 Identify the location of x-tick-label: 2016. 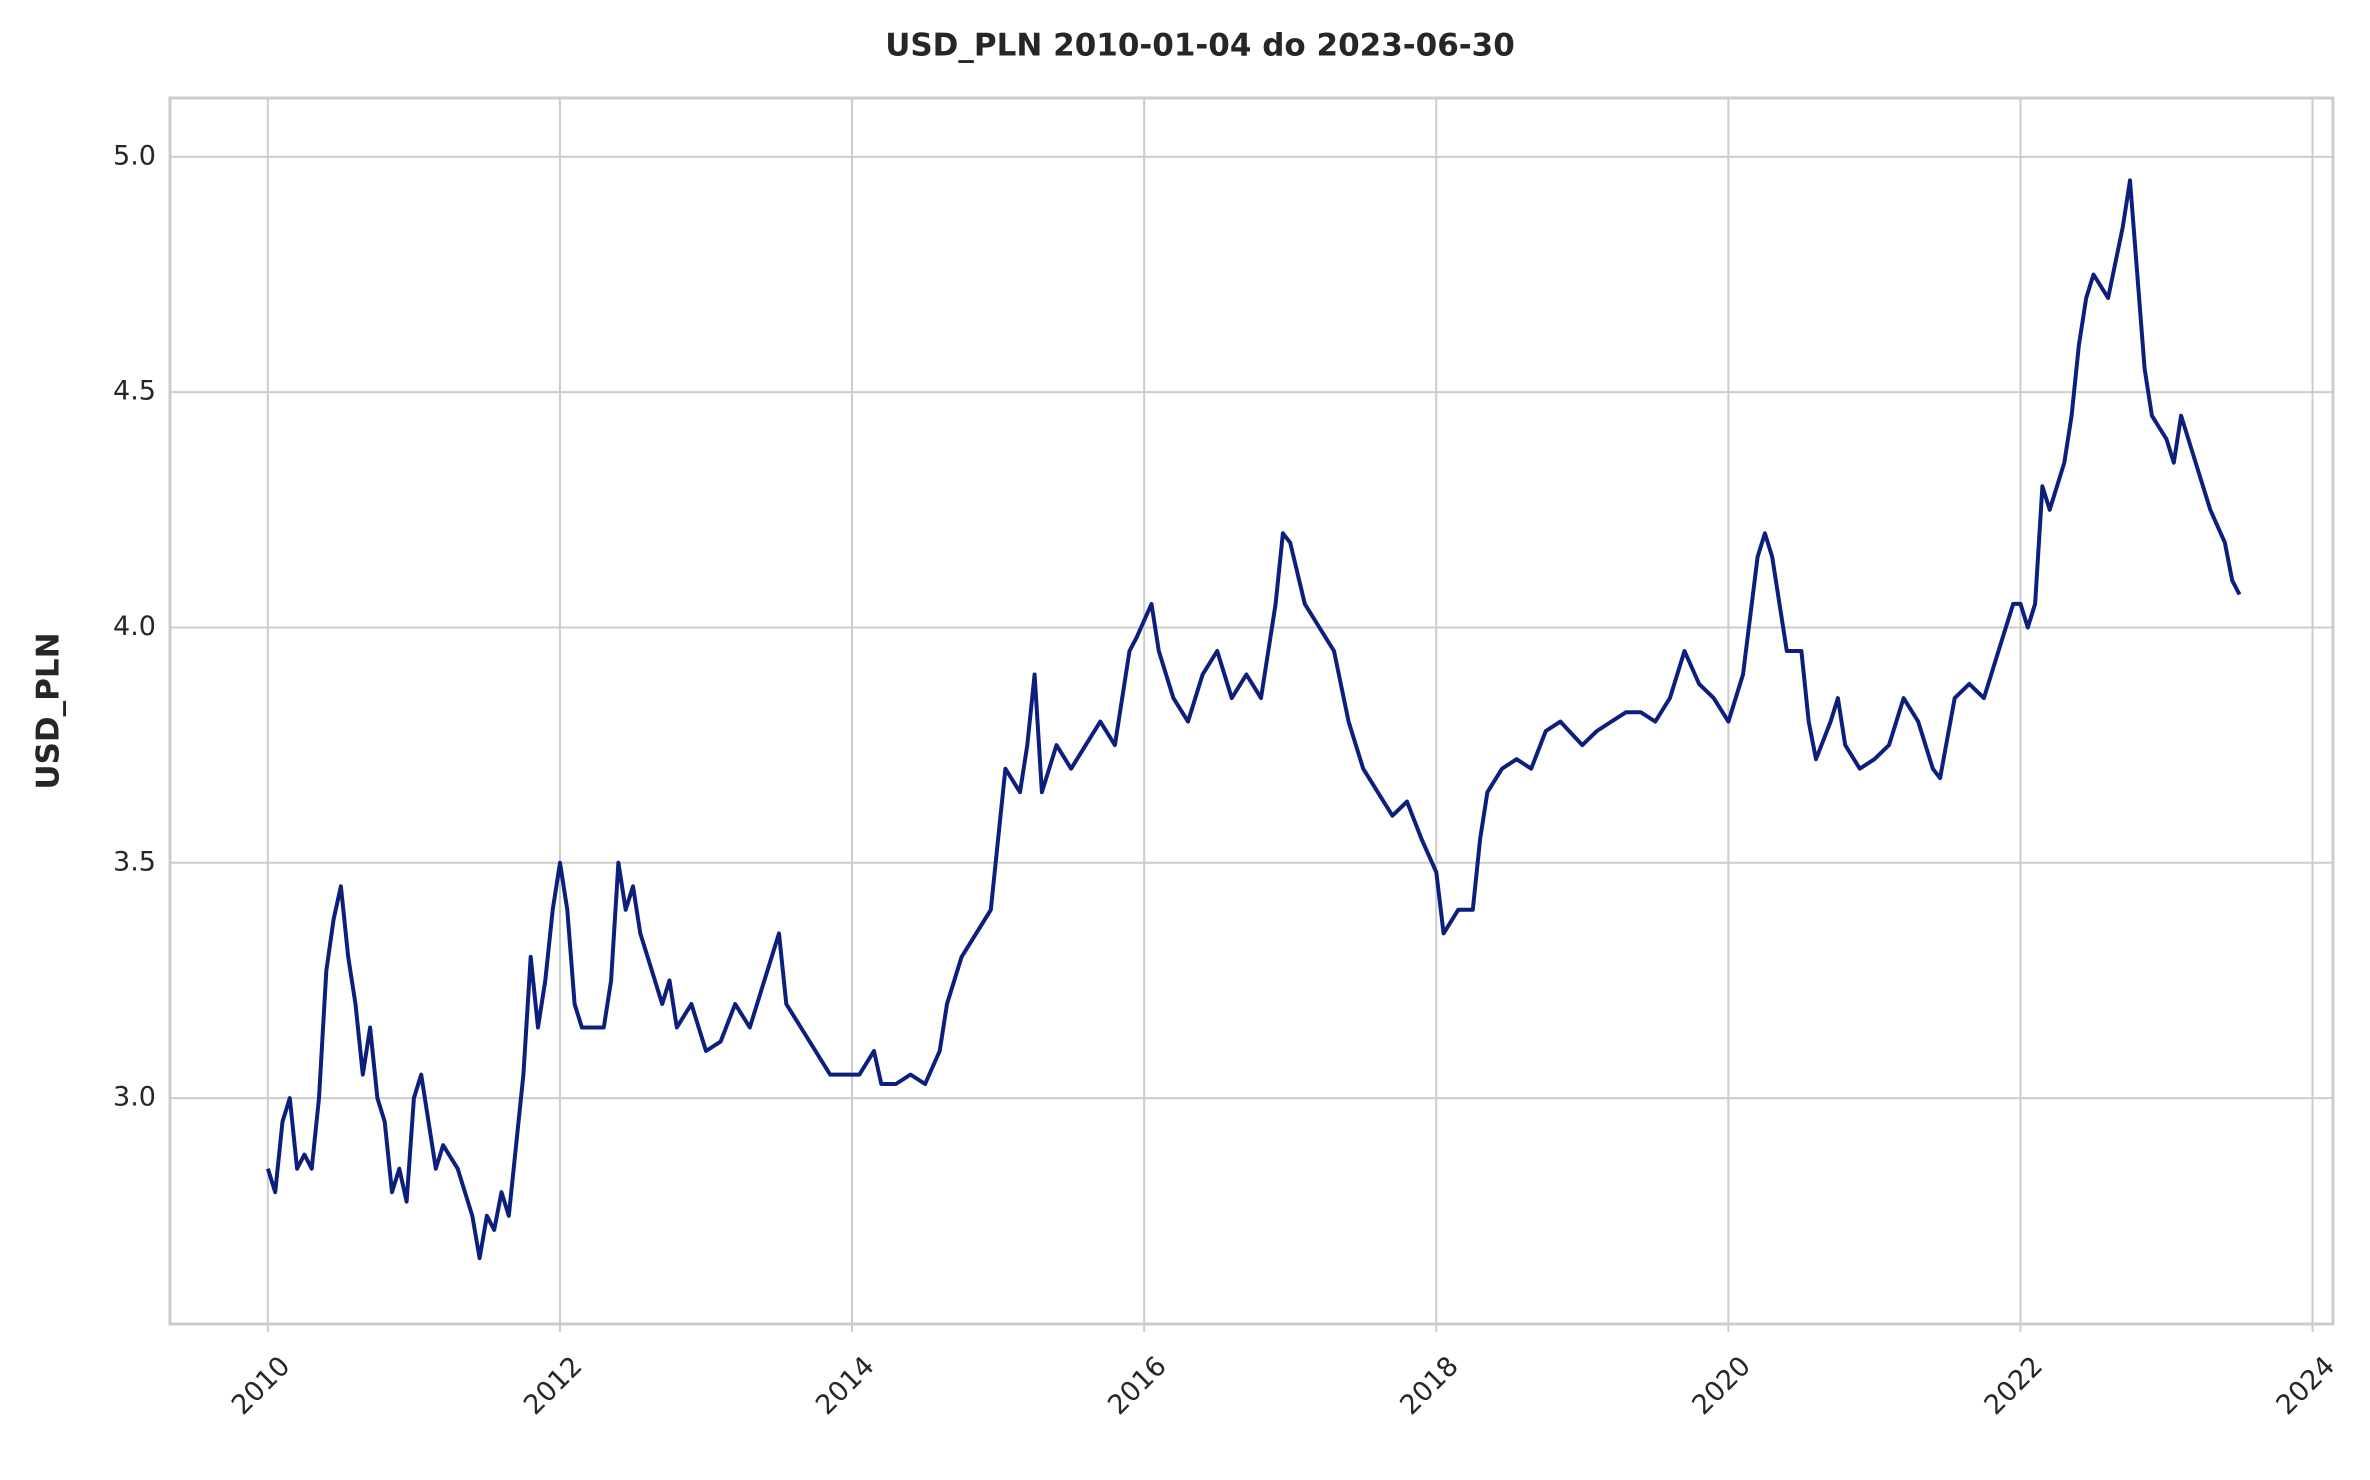
(1137, 1386).